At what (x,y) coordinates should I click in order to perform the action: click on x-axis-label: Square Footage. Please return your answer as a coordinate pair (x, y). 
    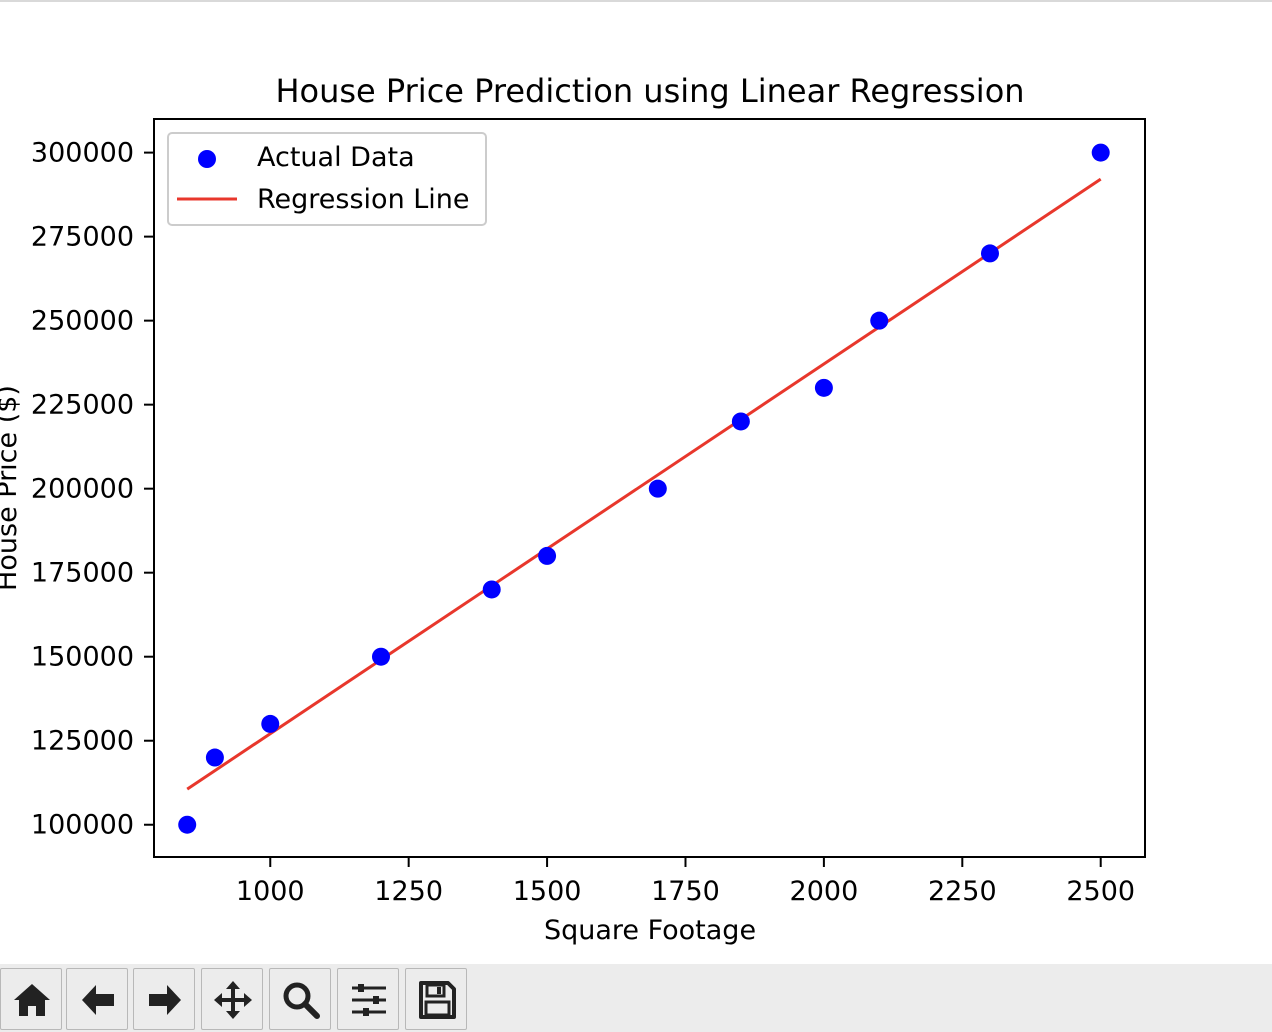
    Looking at the image, I should click on (650, 930).